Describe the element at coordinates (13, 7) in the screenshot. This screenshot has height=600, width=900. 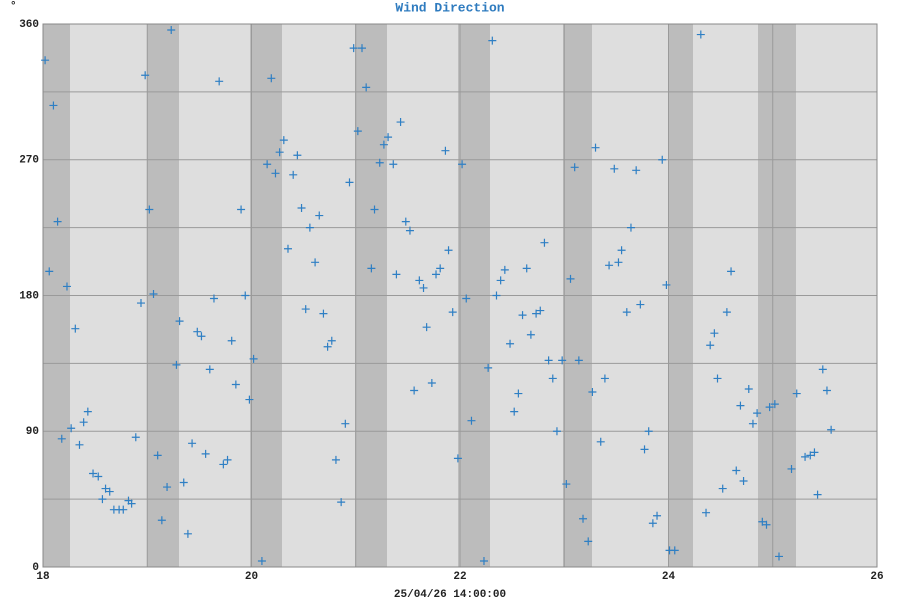
I see `y-axis-label: °` at that location.